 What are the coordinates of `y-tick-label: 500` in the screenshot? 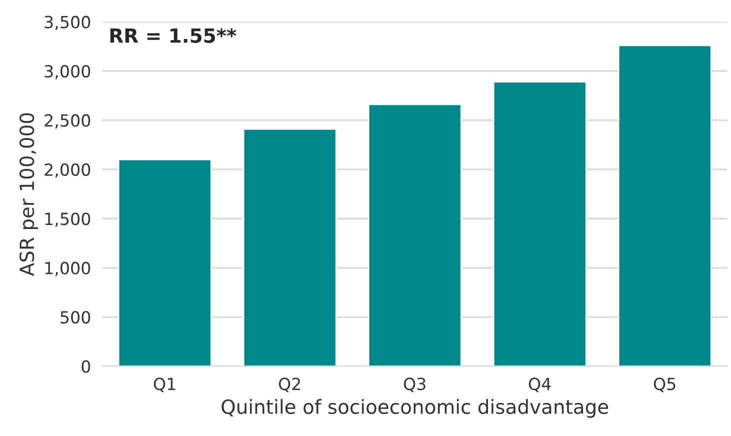 It's located at (75, 317).